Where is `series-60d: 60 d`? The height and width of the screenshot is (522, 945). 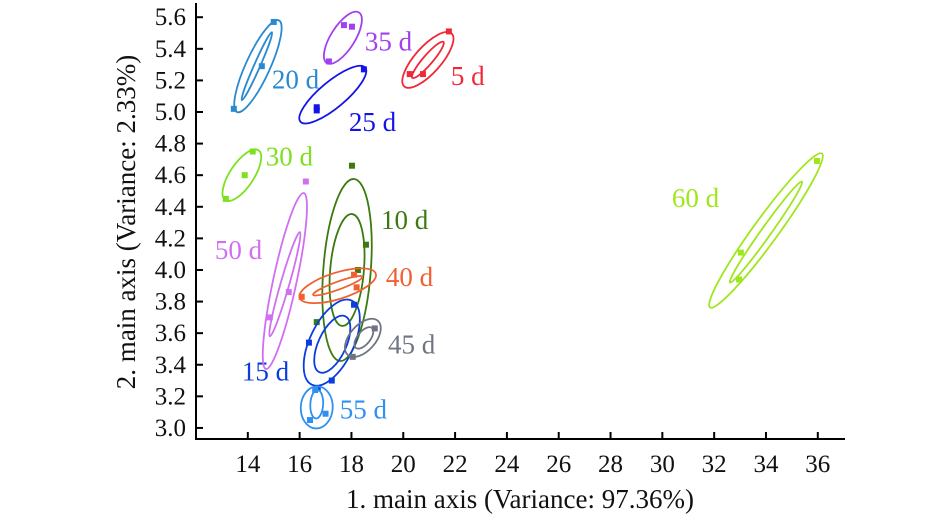
series-60d: 60 d is located at coordinates (748, 230).